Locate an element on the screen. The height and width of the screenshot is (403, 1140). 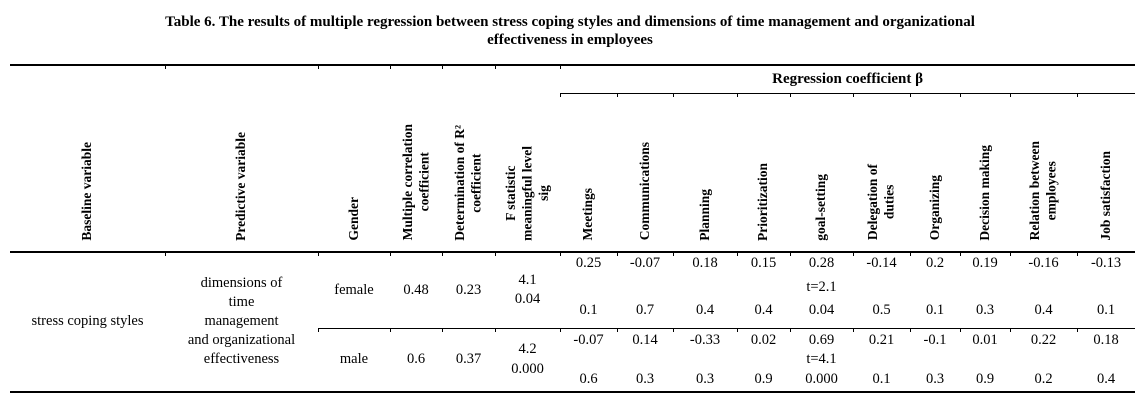
decision-making-label: Decision making is located at coordinates (984, 192).